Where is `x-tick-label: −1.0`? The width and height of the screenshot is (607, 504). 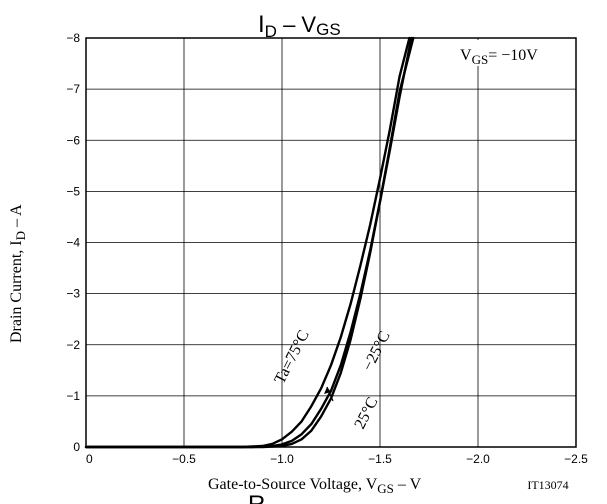
x-tick-label: −1.0 is located at coordinates (282, 459).